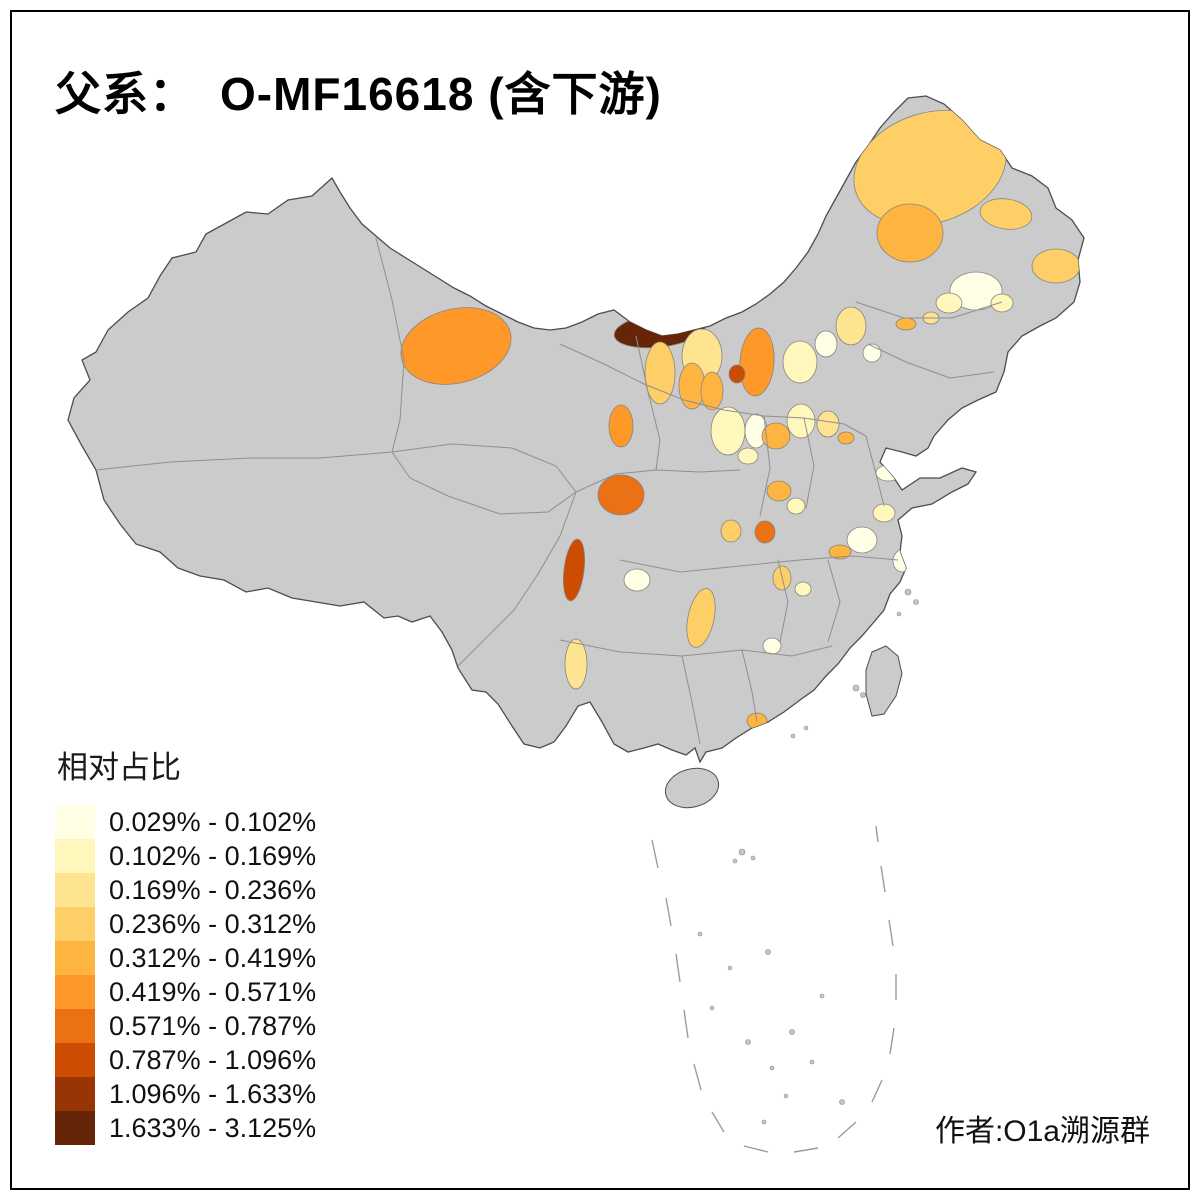 This screenshot has height=1200, width=1200. I want to click on legend-class-label: 0.169% - 0.236%, so click(213, 889).